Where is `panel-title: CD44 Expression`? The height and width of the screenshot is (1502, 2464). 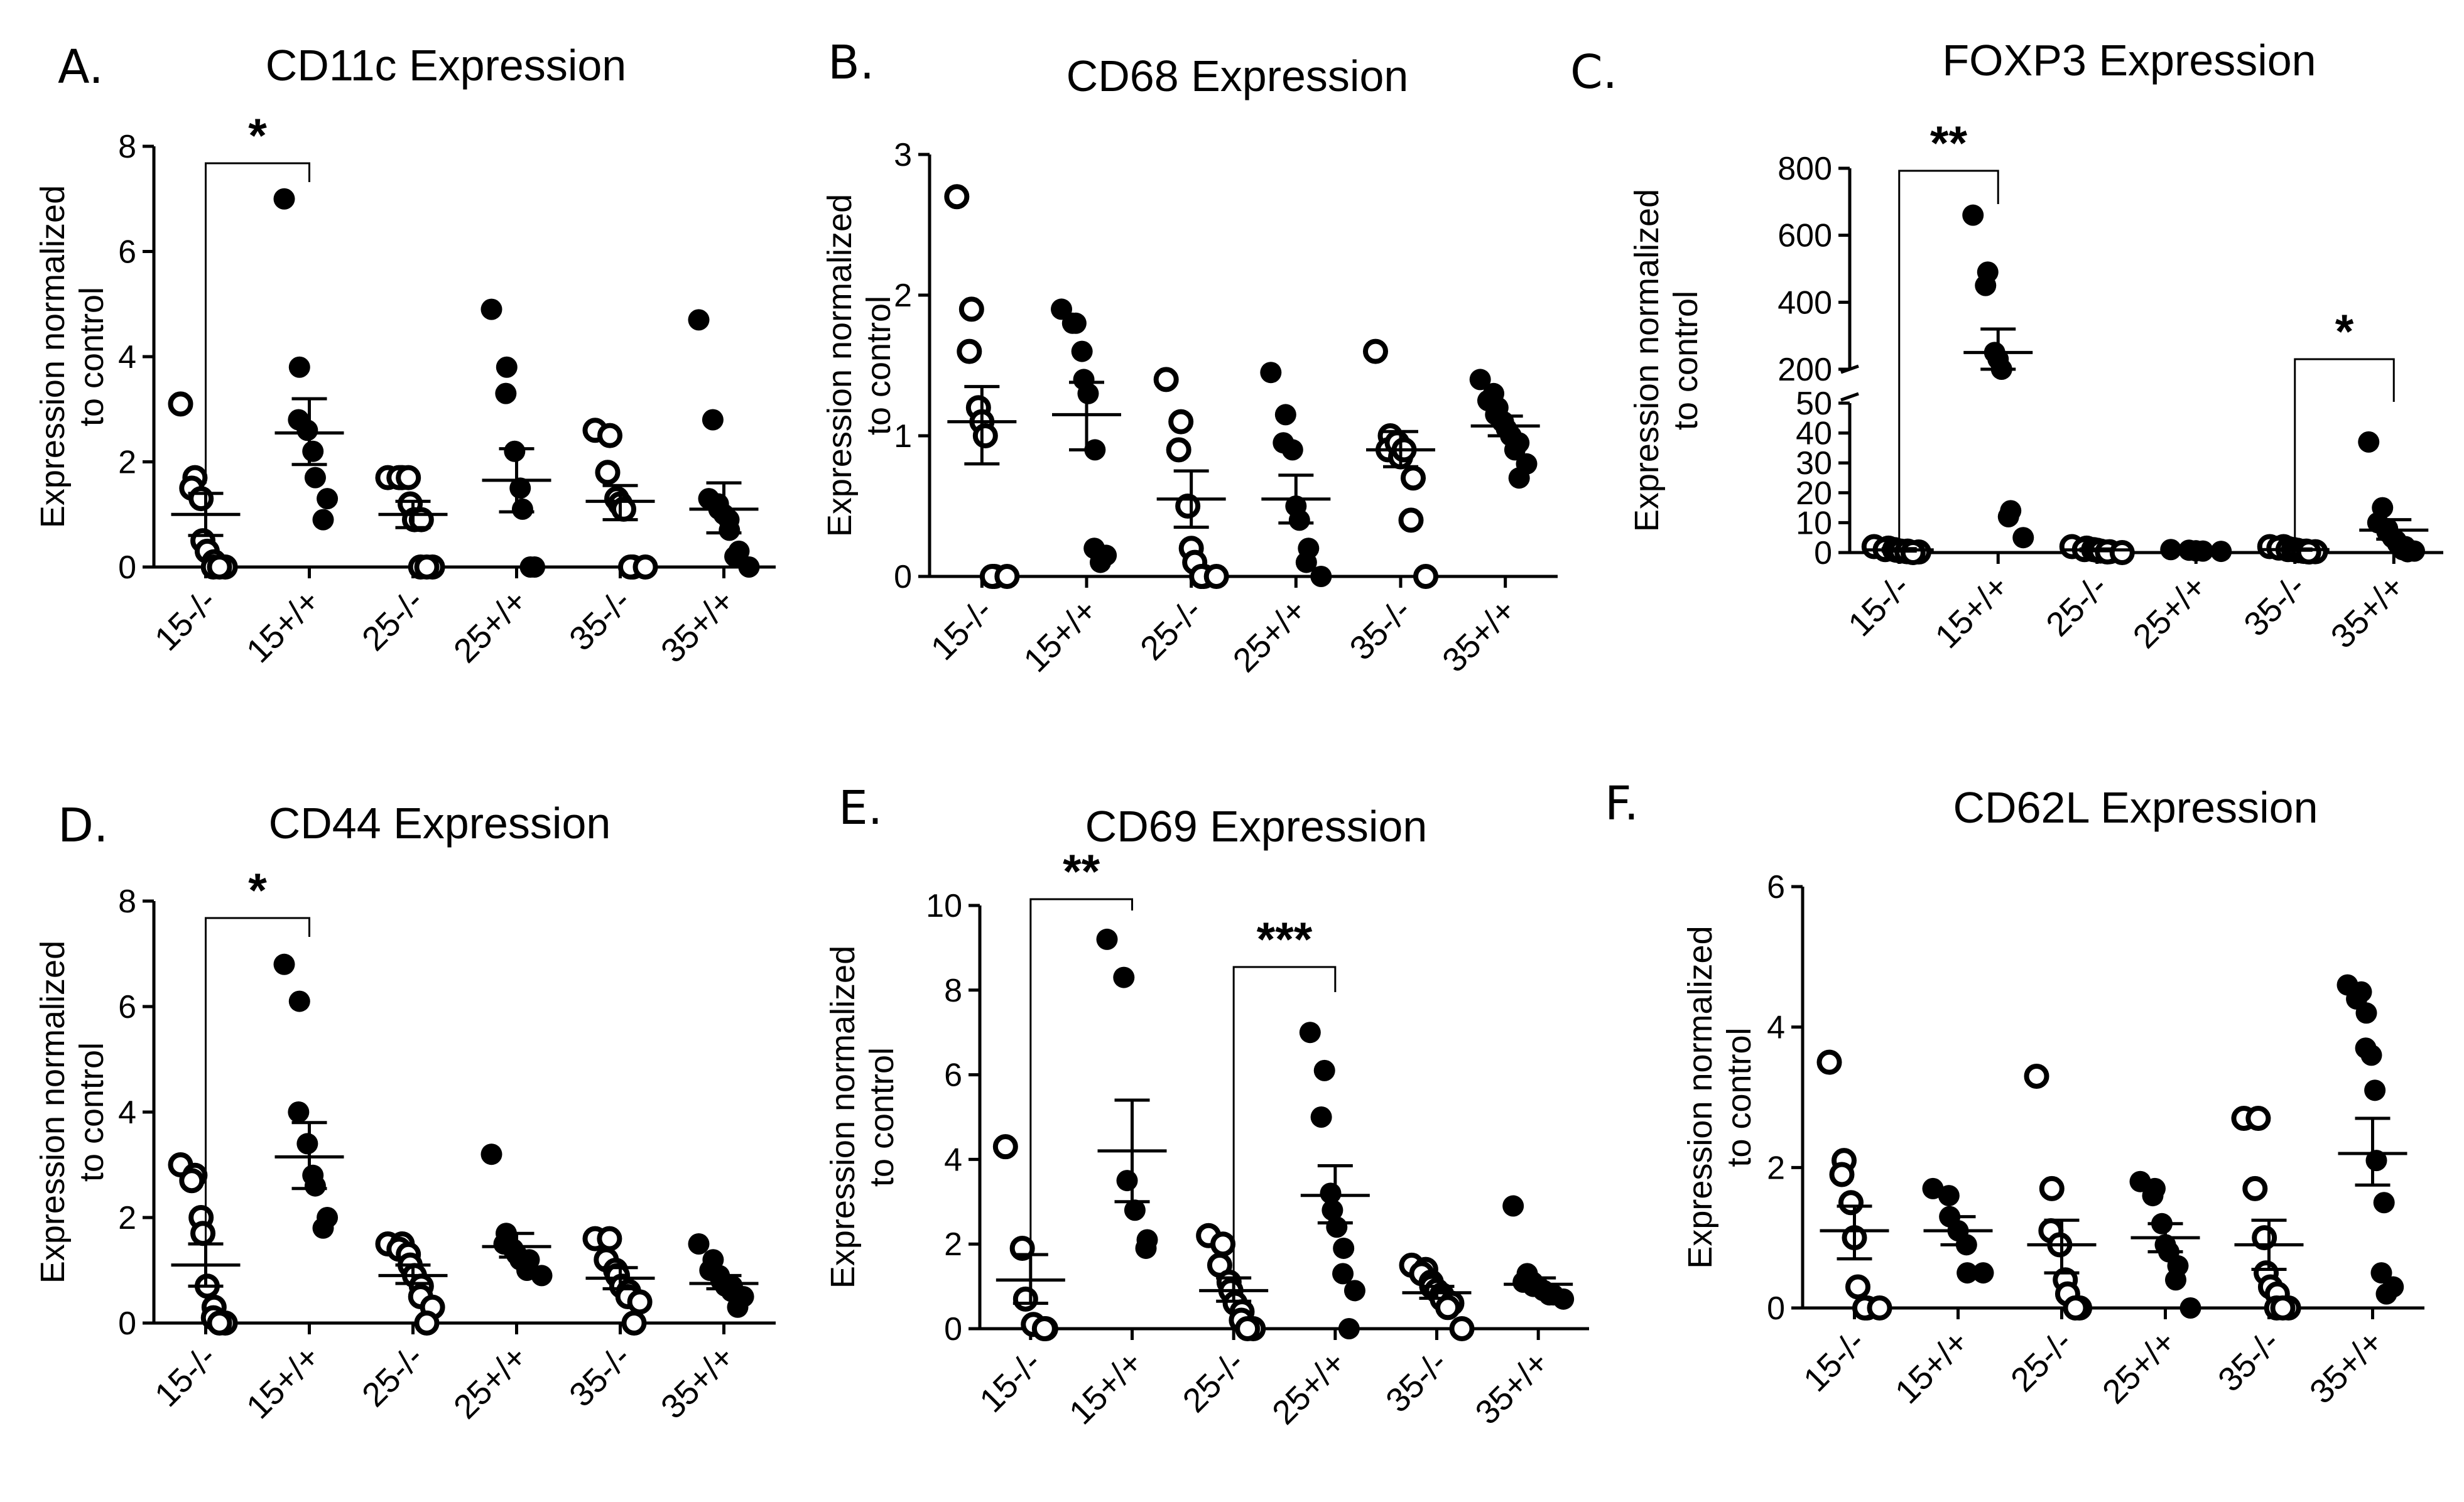
panel-title: CD44 Expression is located at coordinates (440, 823).